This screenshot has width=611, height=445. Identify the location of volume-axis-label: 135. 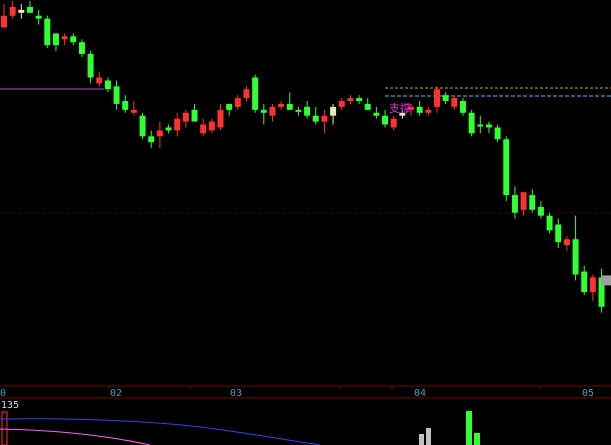
(10, 405).